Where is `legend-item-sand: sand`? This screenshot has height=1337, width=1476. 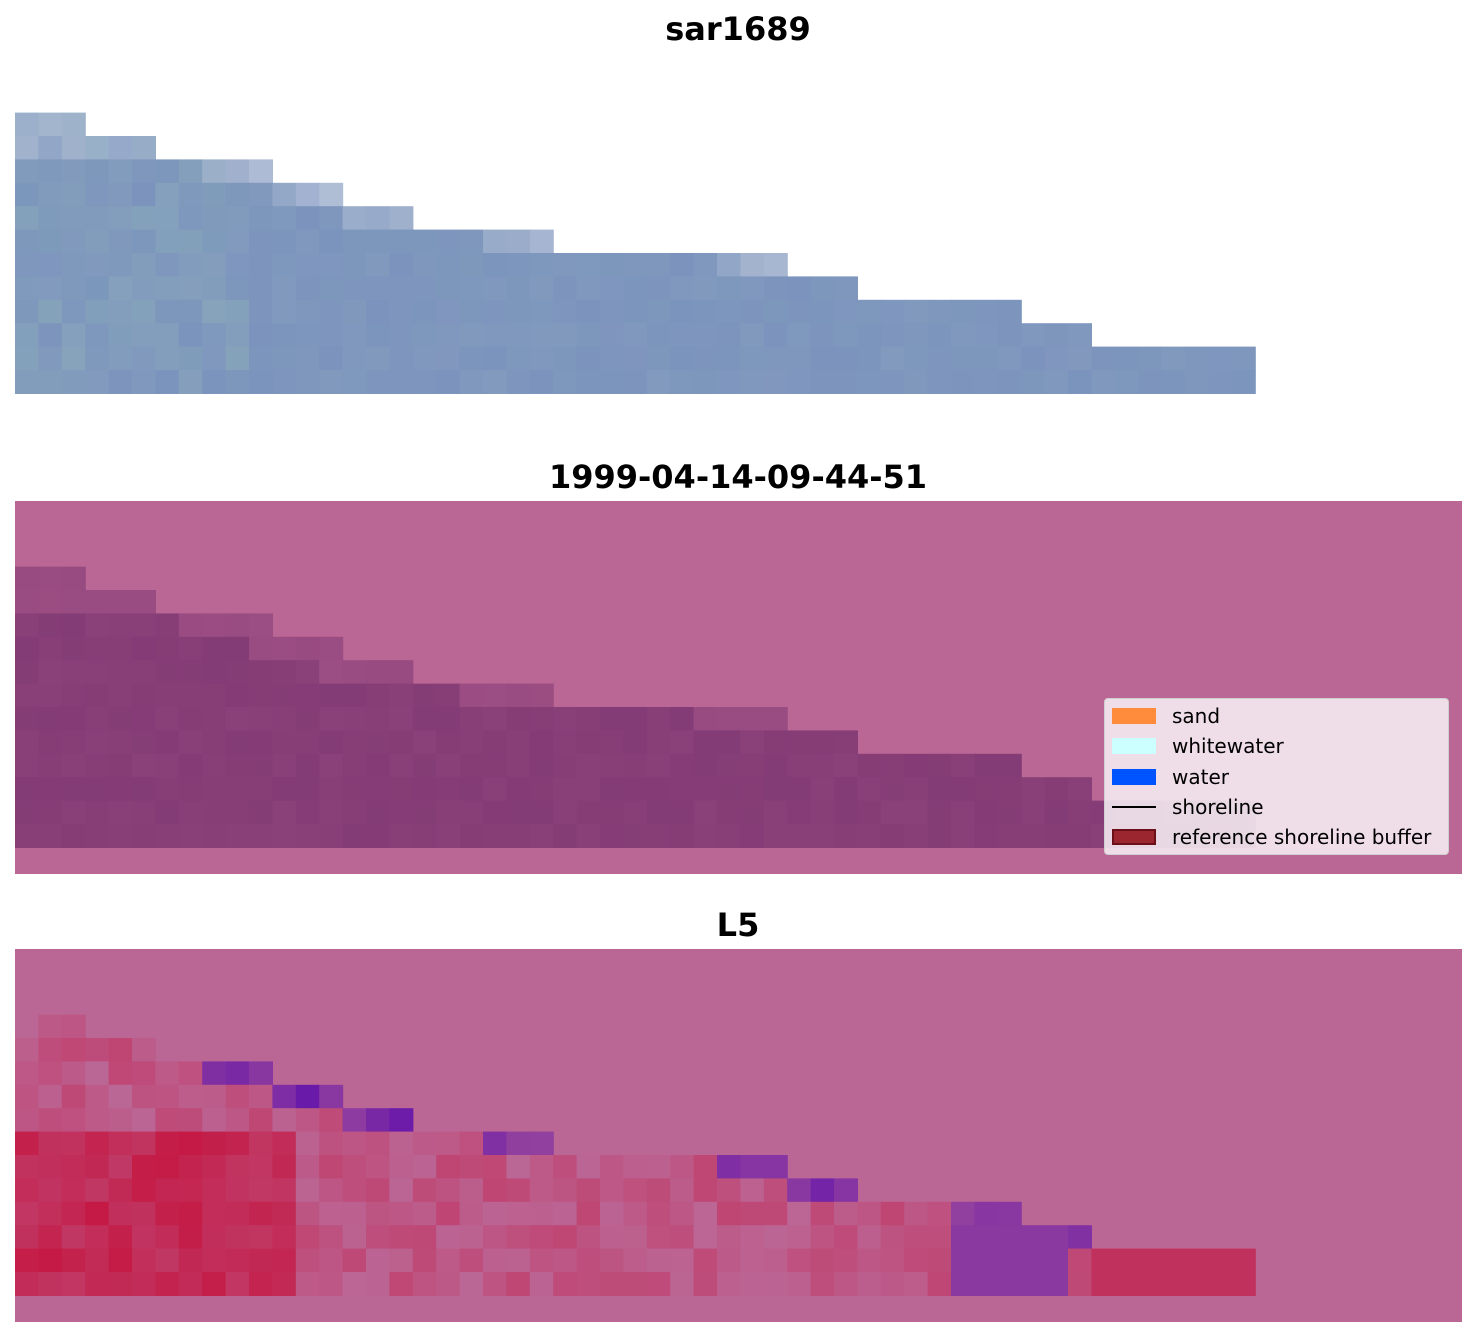
legend-item-sand: sand is located at coordinates (1166, 716).